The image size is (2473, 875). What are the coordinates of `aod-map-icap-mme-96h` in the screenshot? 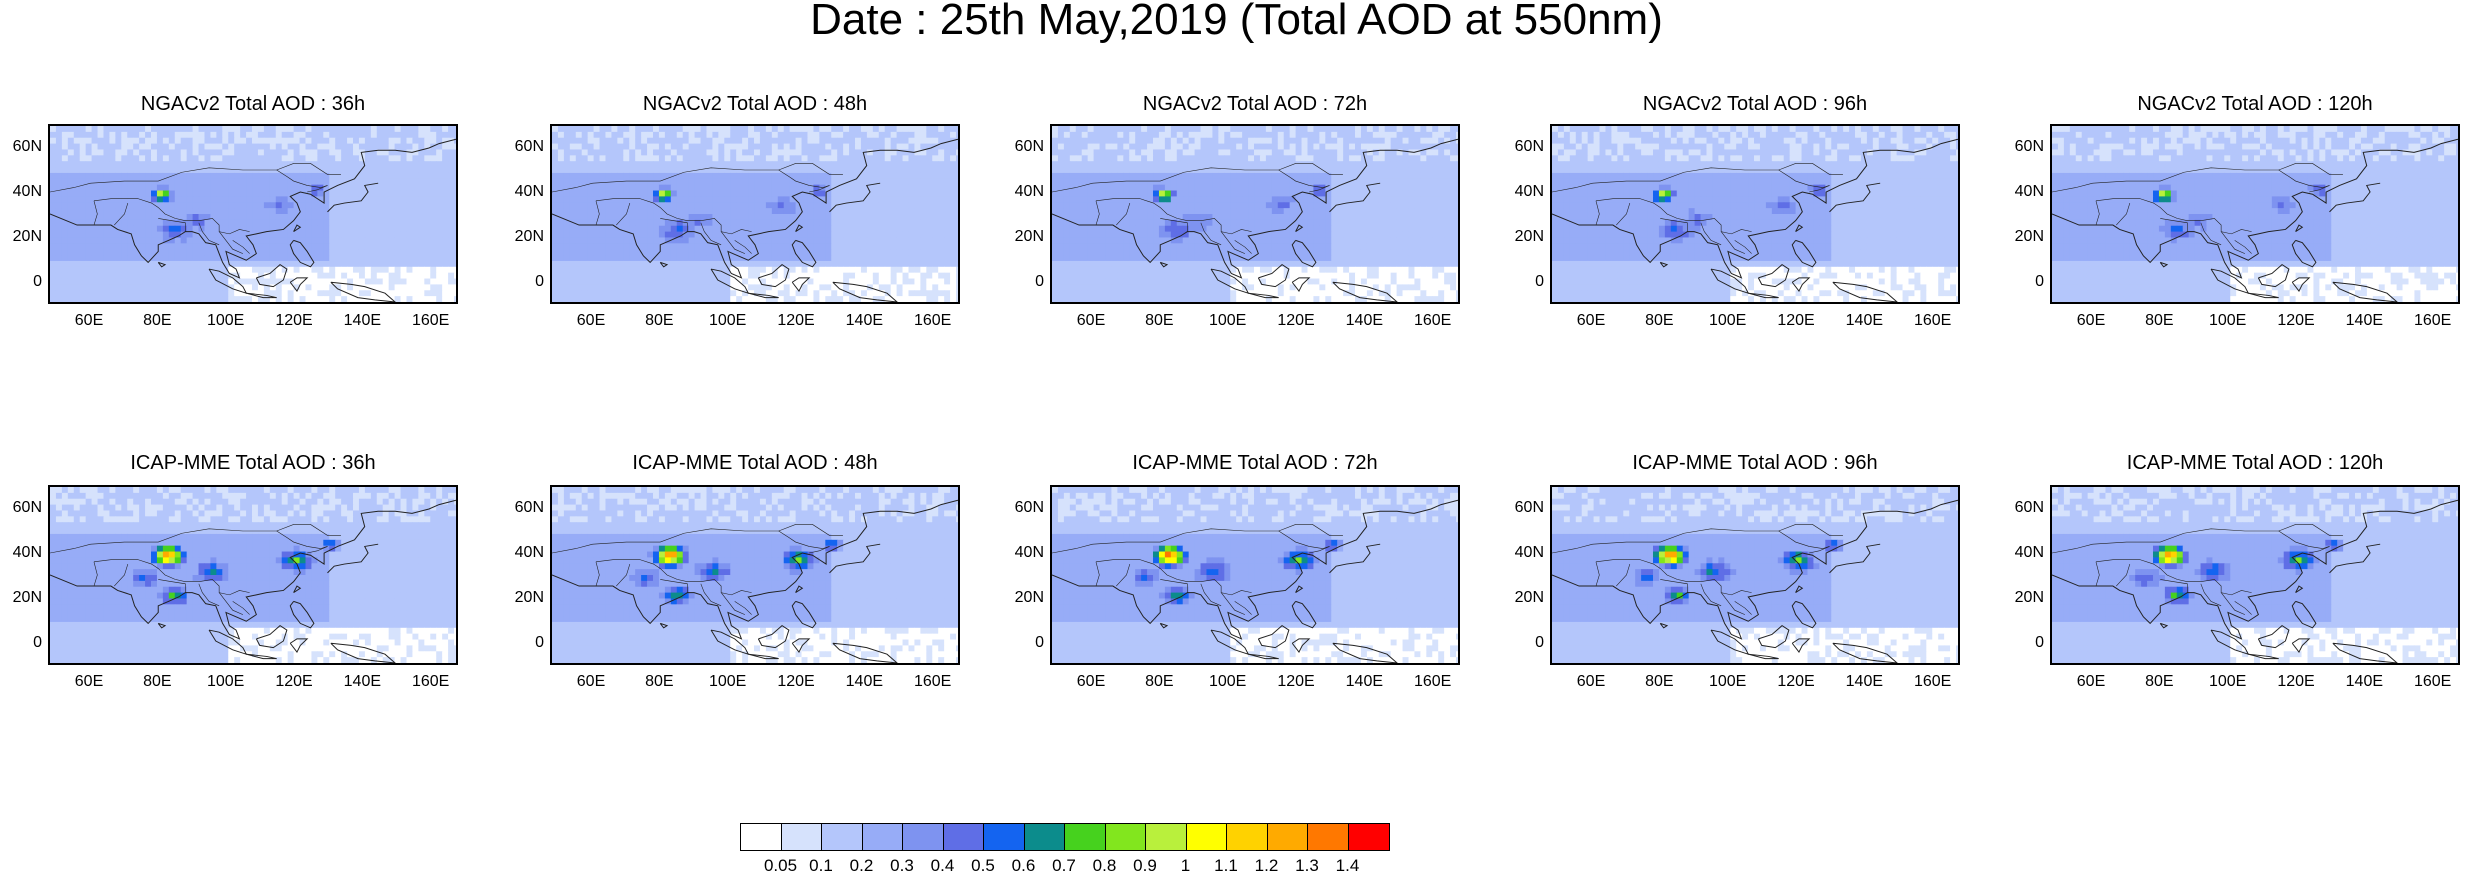 It's located at (1755, 575).